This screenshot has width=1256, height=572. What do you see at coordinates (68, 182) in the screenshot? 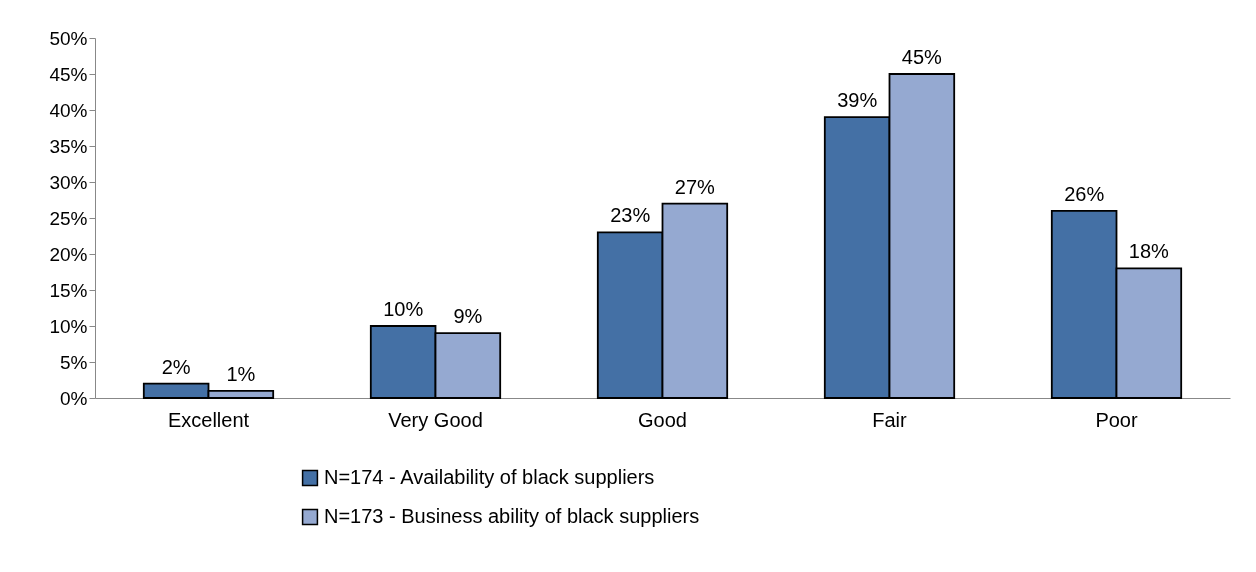
I see `y-tick-label: 30%` at bounding box center [68, 182].